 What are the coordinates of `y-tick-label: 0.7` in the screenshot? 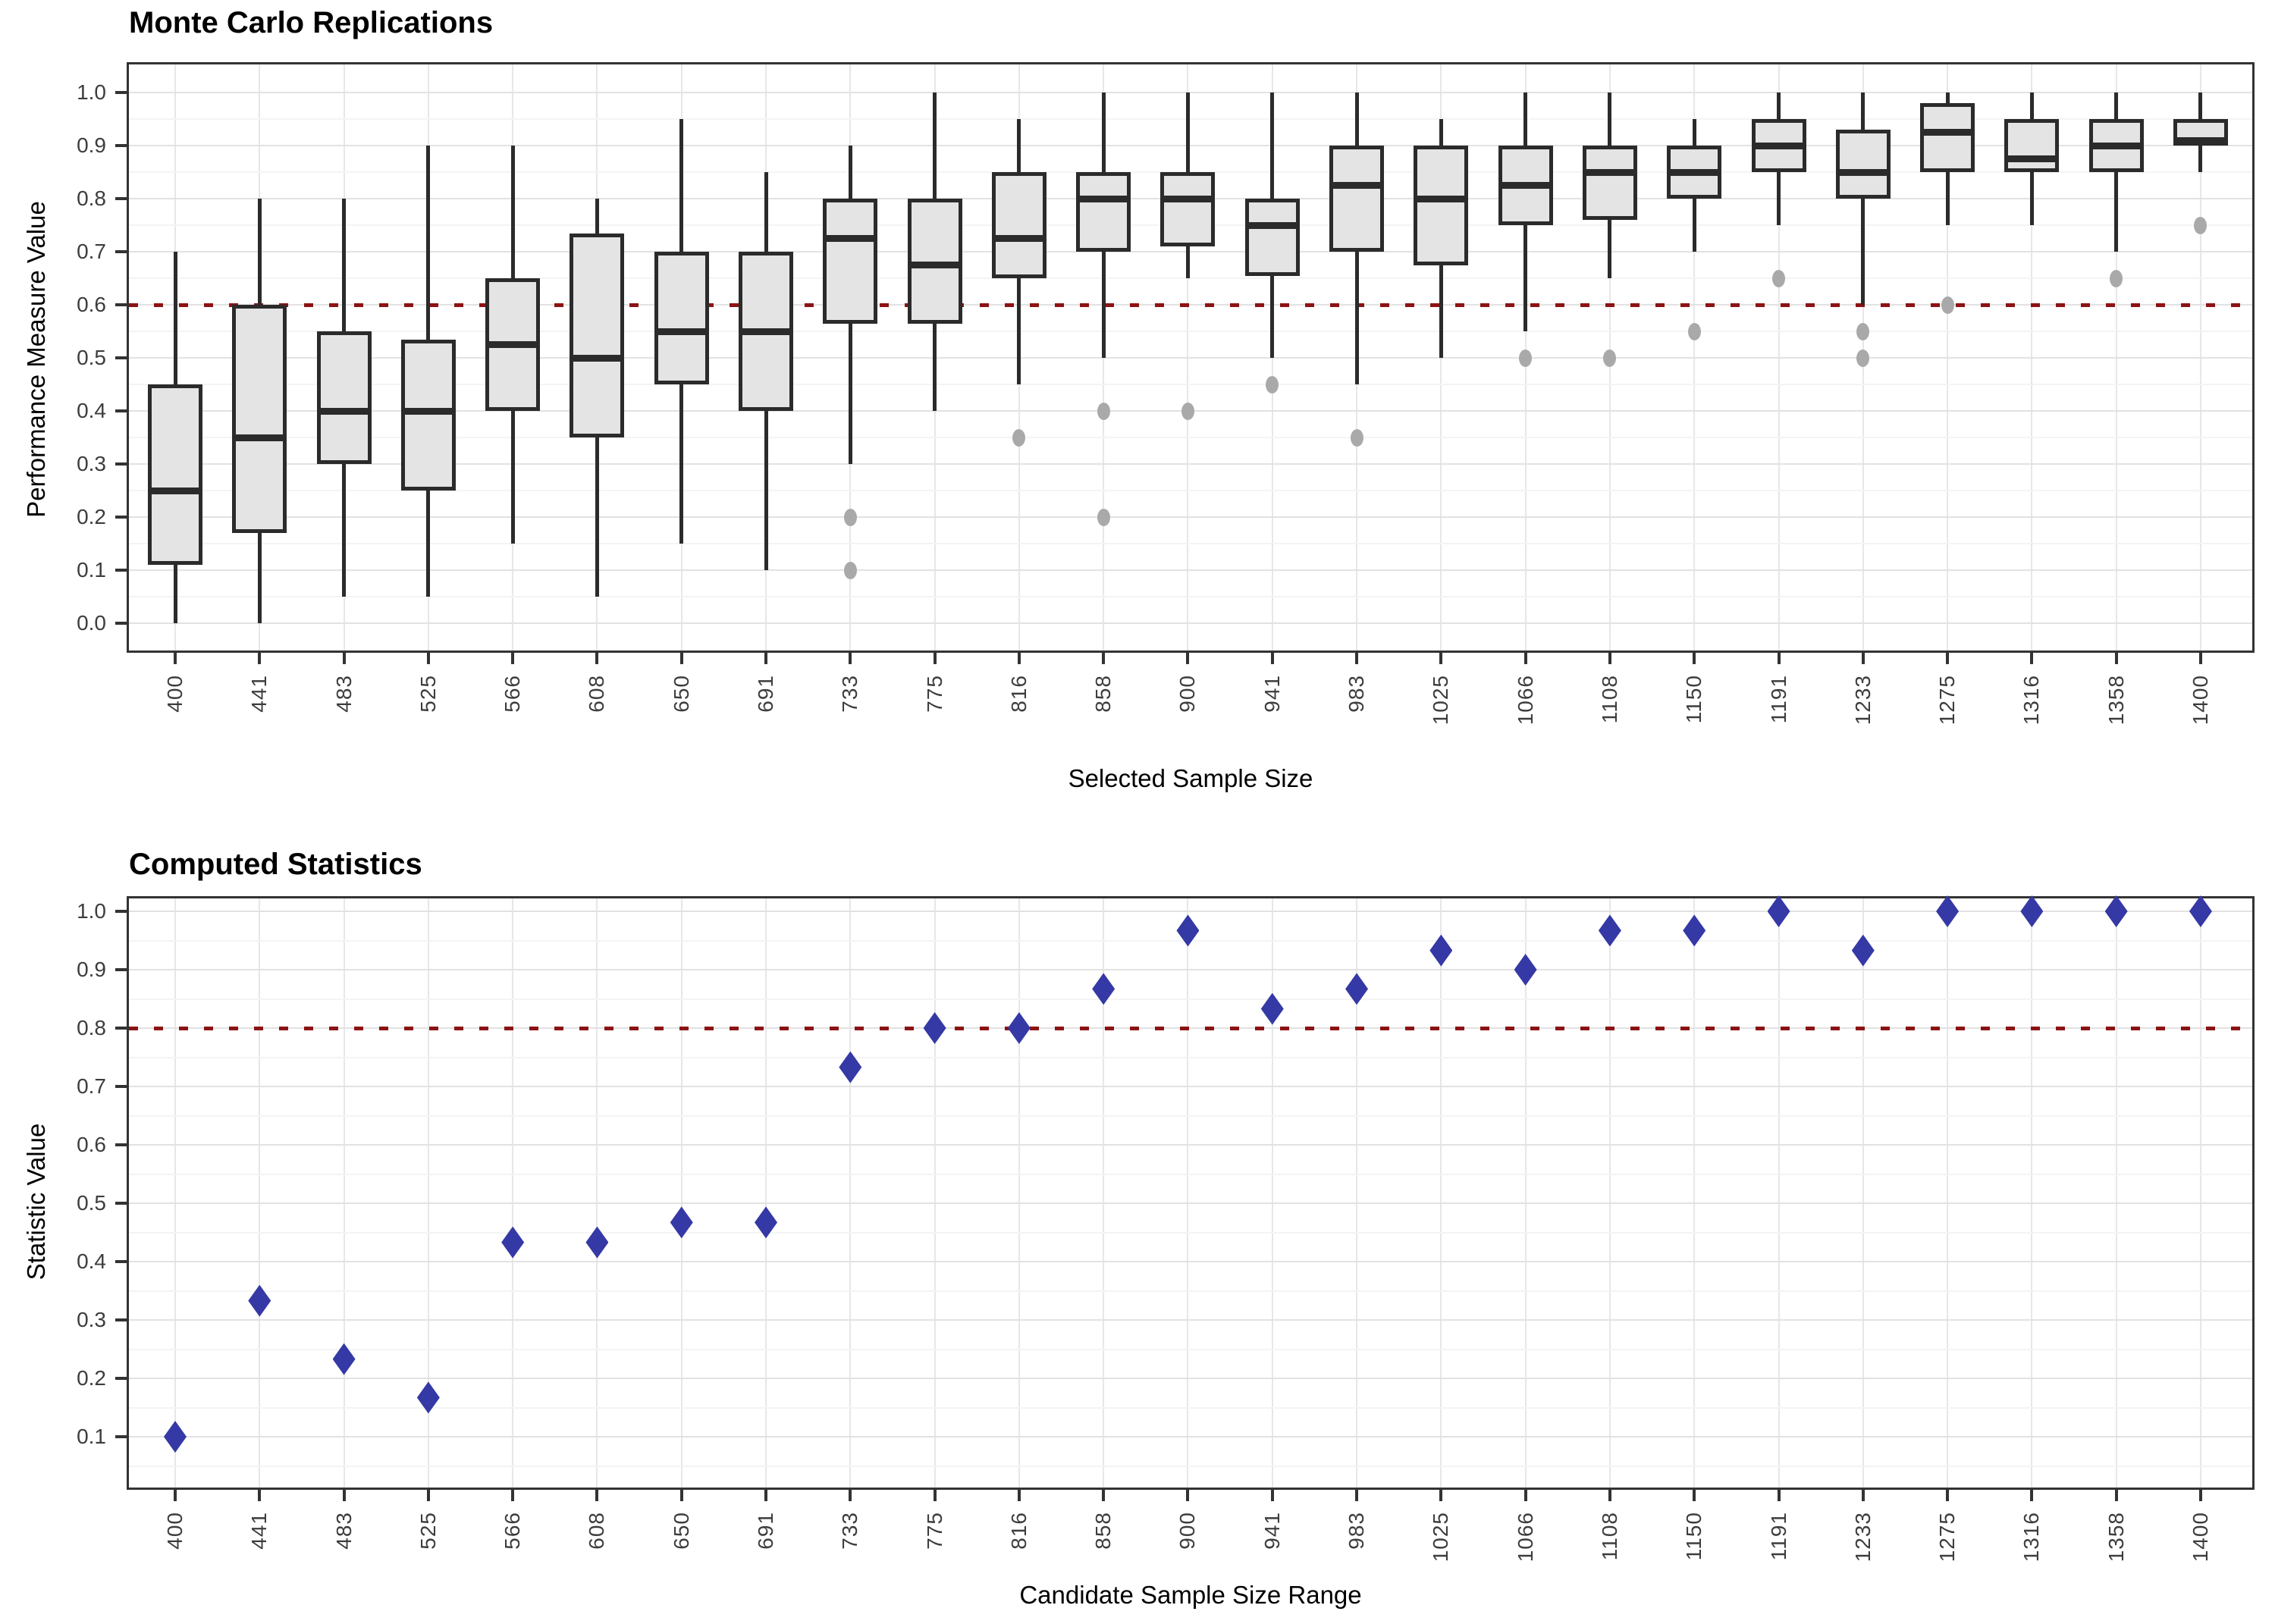 It's located at (91, 251).